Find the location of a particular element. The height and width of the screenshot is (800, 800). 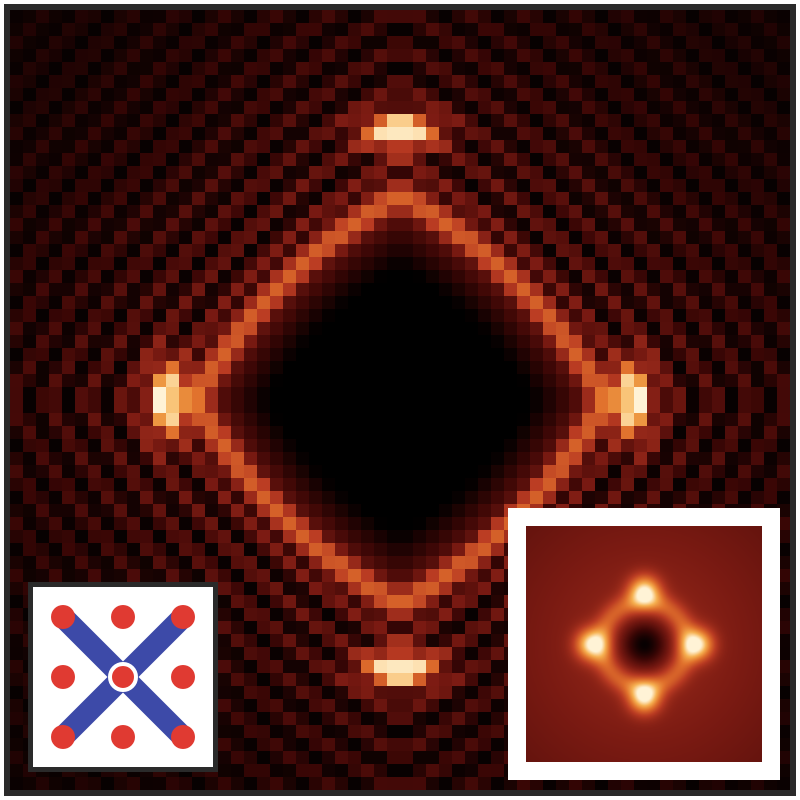

lattice-diagram is located at coordinates (123, 677).